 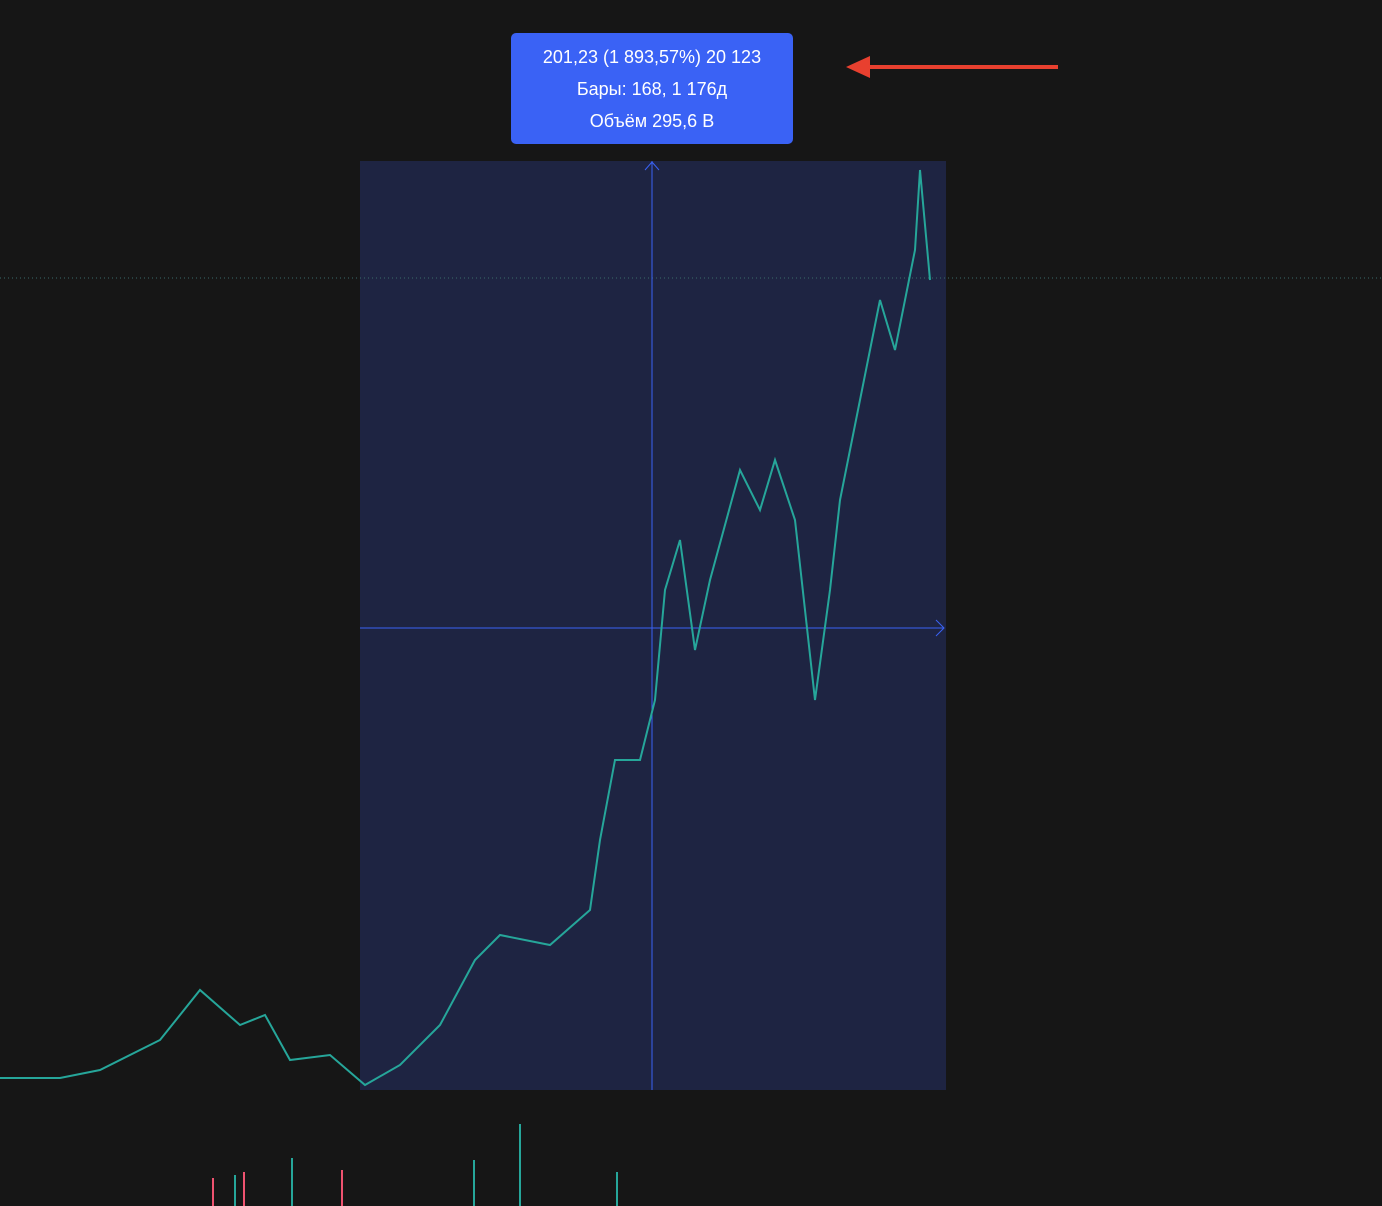 I want to click on tooltip-change: 201,23 (1 893,57%) 20 123, so click(x=652, y=57).